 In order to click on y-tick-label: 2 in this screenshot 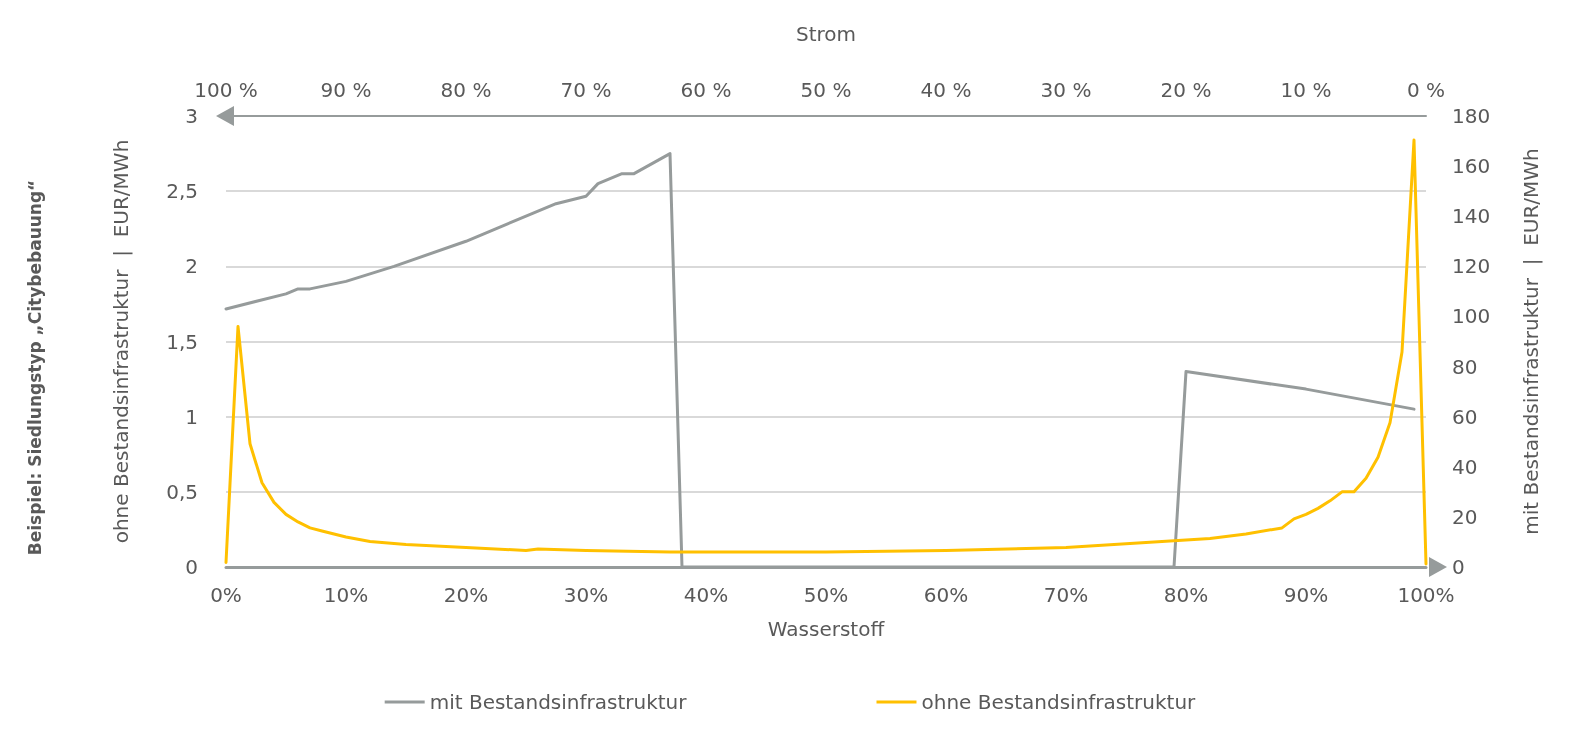, I will do `click(191, 266)`.